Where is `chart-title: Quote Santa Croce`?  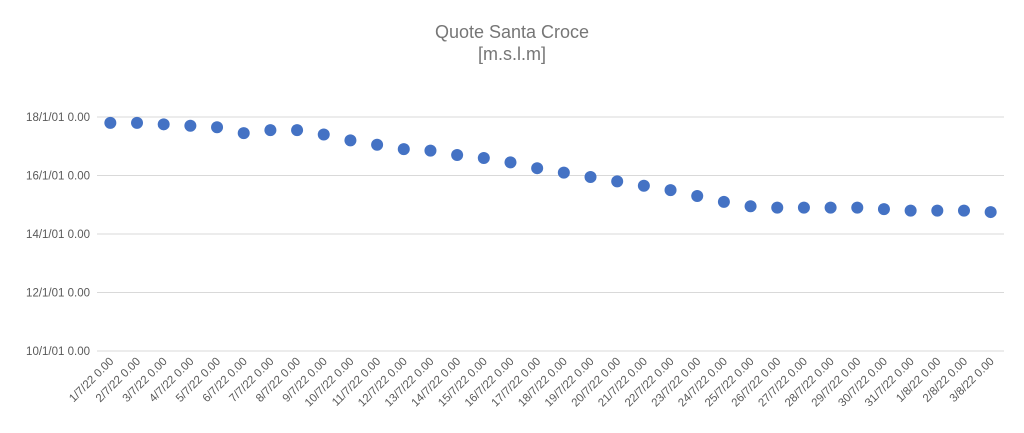
chart-title: Quote Santa Croce is located at coordinates (512, 32).